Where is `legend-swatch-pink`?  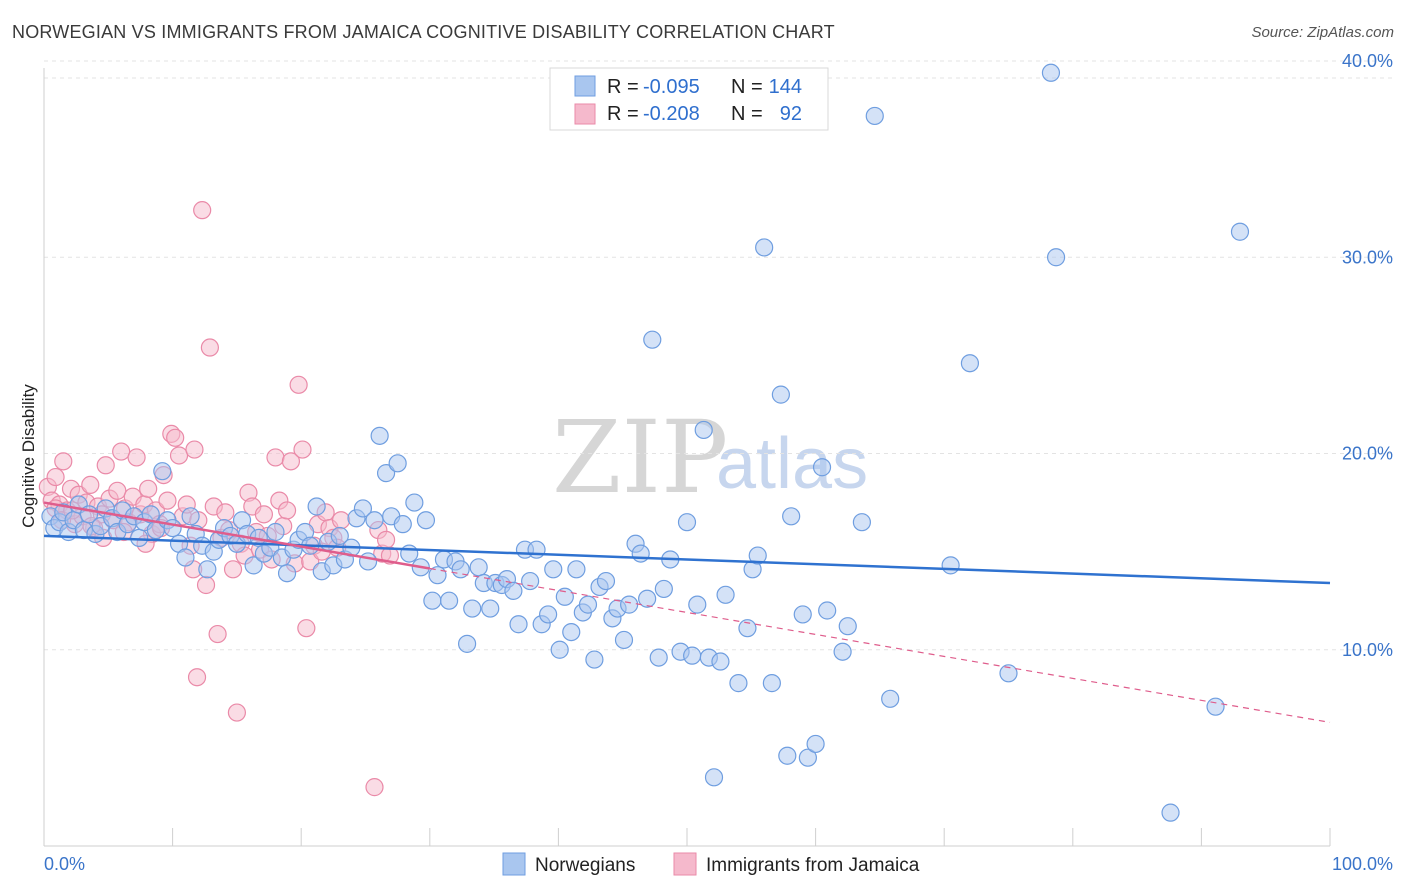
legend-swatch-pink is located at coordinates (585, 114).